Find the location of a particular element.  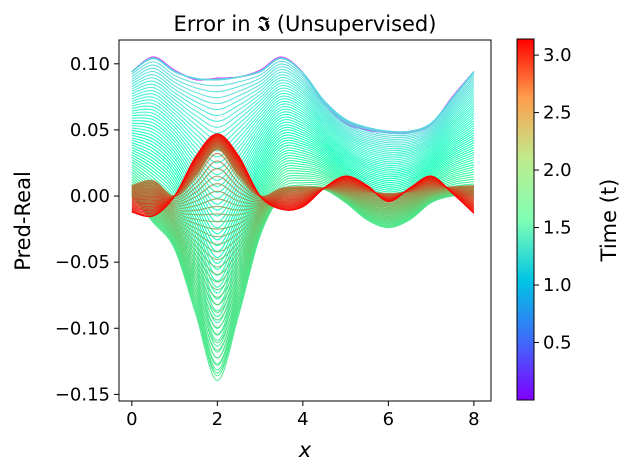

y-tick-label: 0.10 is located at coordinates (90, 64).